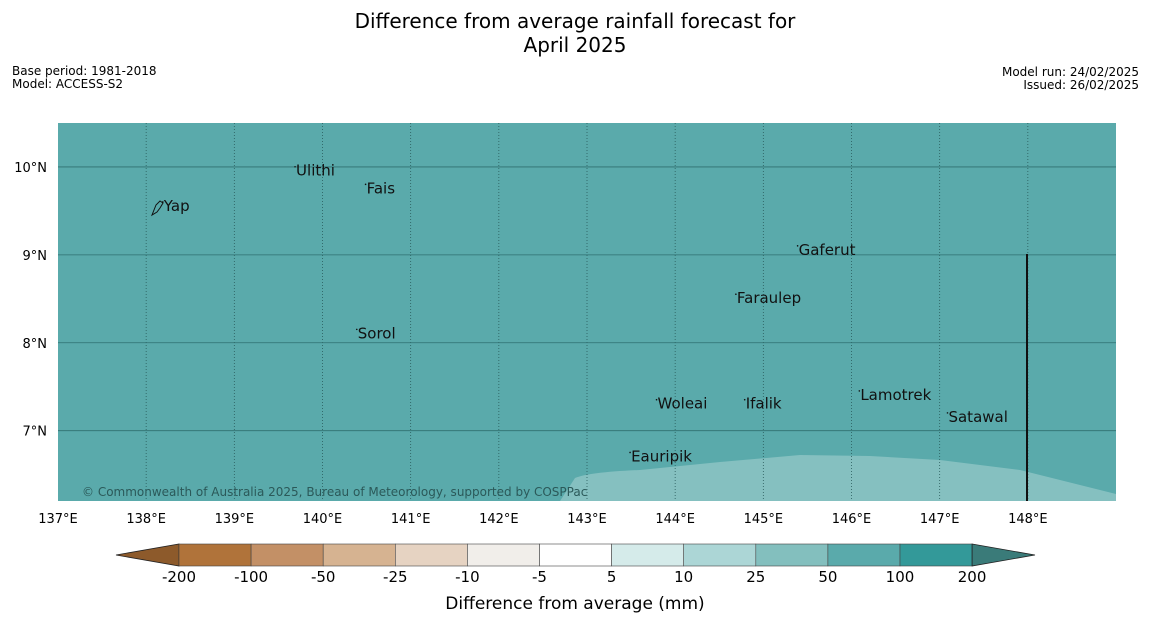 The height and width of the screenshot is (644, 1150). I want to click on colorbar-extend-low, so click(147, 555).